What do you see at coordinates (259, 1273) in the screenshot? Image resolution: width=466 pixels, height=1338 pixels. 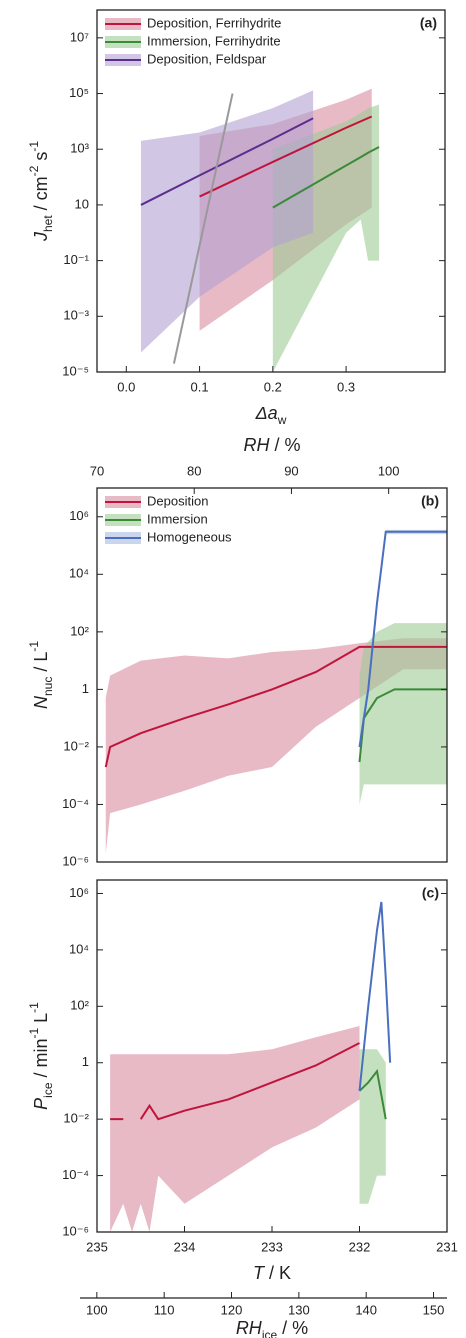 I see `label-part: T` at bounding box center [259, 1273].